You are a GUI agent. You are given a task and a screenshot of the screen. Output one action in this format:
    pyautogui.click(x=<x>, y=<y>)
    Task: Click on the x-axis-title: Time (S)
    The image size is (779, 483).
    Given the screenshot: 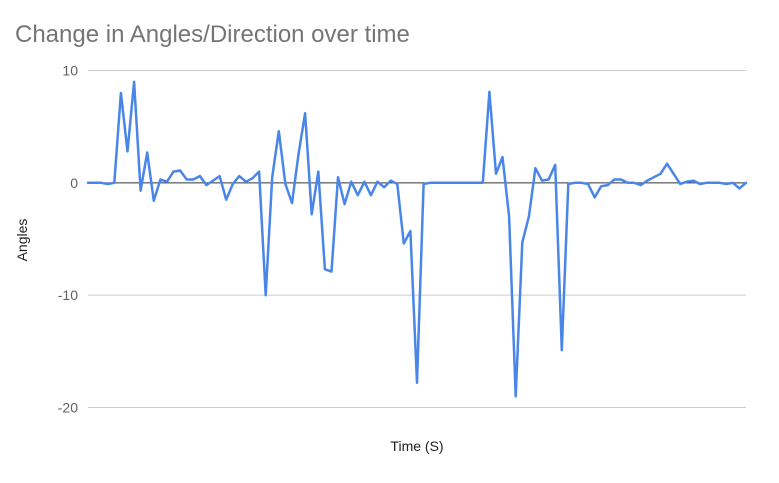 What is the action you would take?
    pyautogui.click(x=416, y=446)
    